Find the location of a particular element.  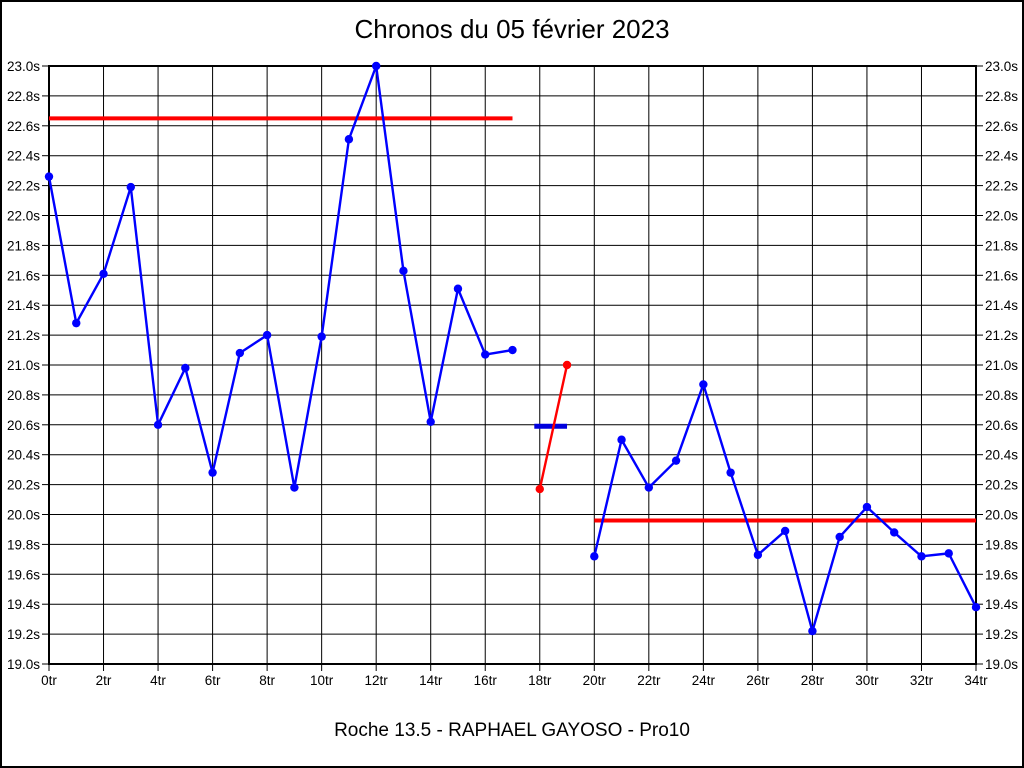

x-tick-label: 28tr is located at coordinates (813, 680).